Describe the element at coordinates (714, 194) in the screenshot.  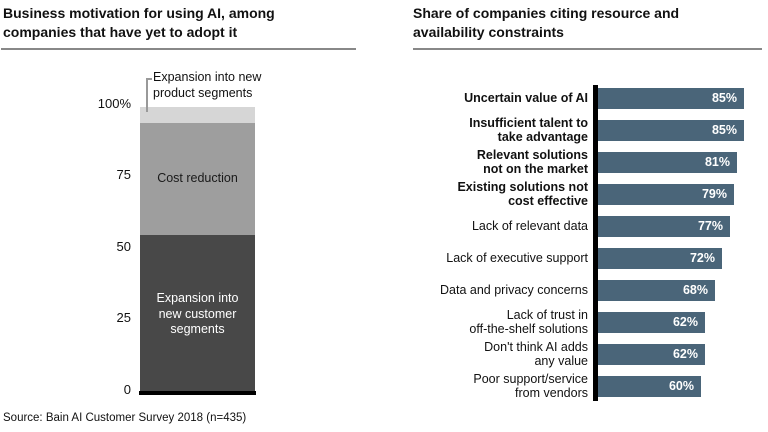
I see `bar-value-label: 79%` at that location.